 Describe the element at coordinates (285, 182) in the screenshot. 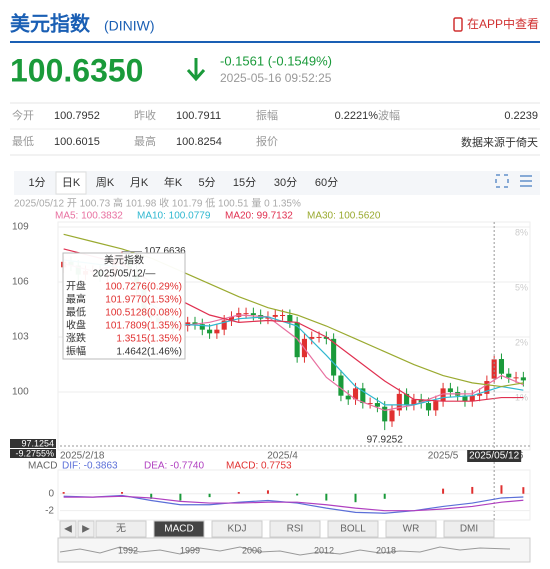

I see `tab: 30分` at that location.